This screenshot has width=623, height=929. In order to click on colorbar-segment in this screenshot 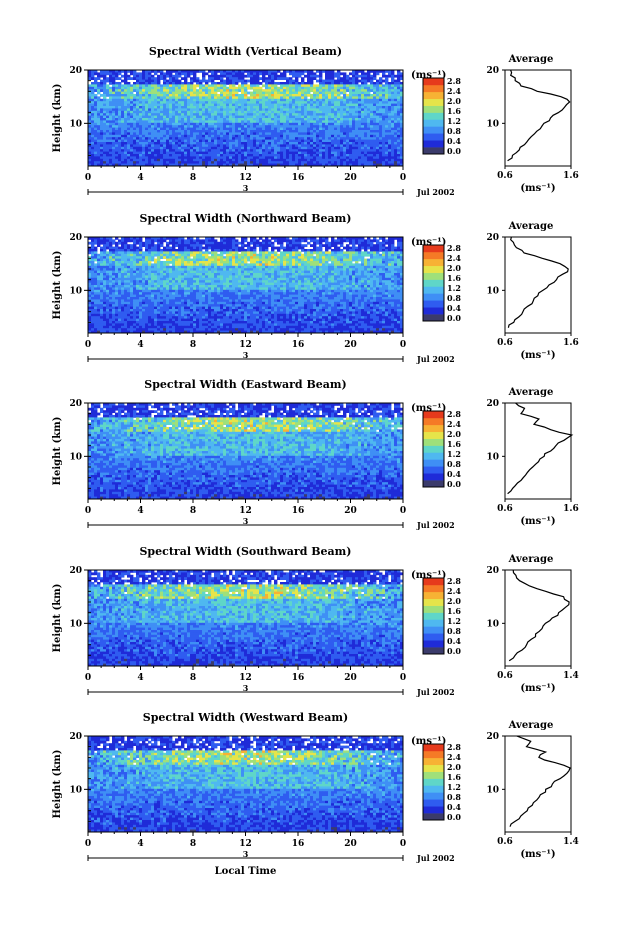, I will do `click(433, 136)`.